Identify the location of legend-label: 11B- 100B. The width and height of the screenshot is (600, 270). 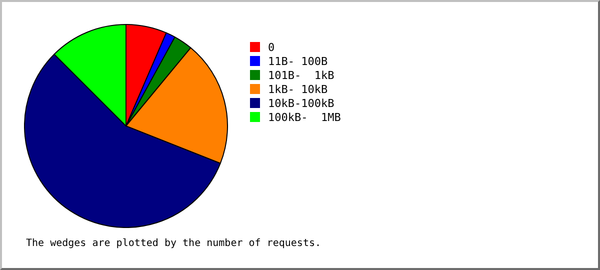
(298, 61).